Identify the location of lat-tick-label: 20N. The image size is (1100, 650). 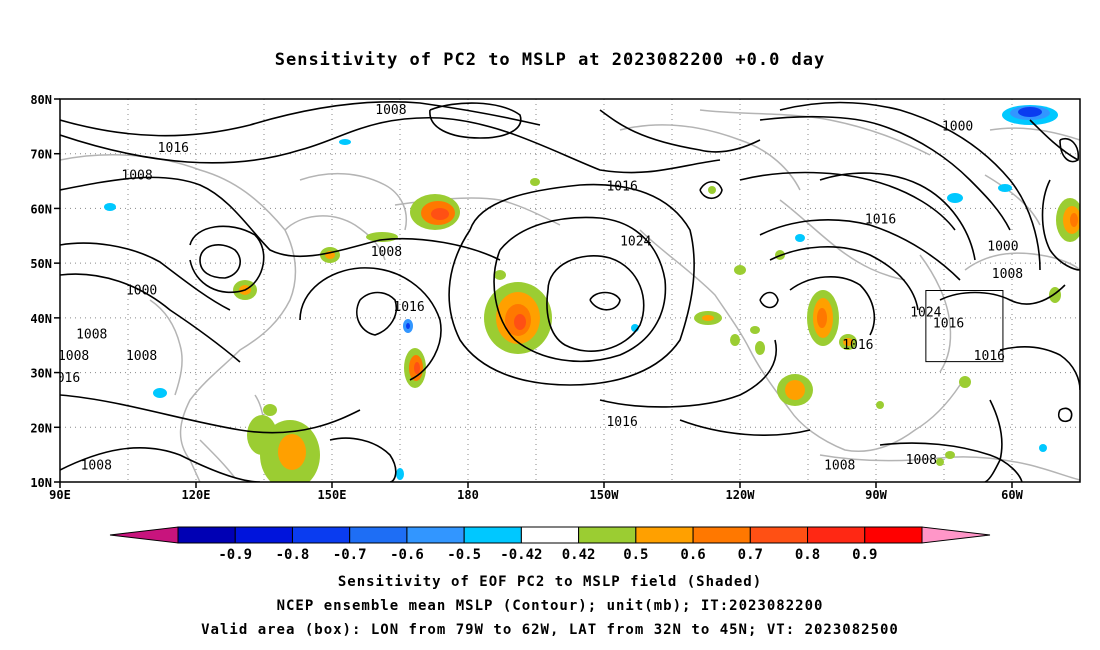
(41, 428).